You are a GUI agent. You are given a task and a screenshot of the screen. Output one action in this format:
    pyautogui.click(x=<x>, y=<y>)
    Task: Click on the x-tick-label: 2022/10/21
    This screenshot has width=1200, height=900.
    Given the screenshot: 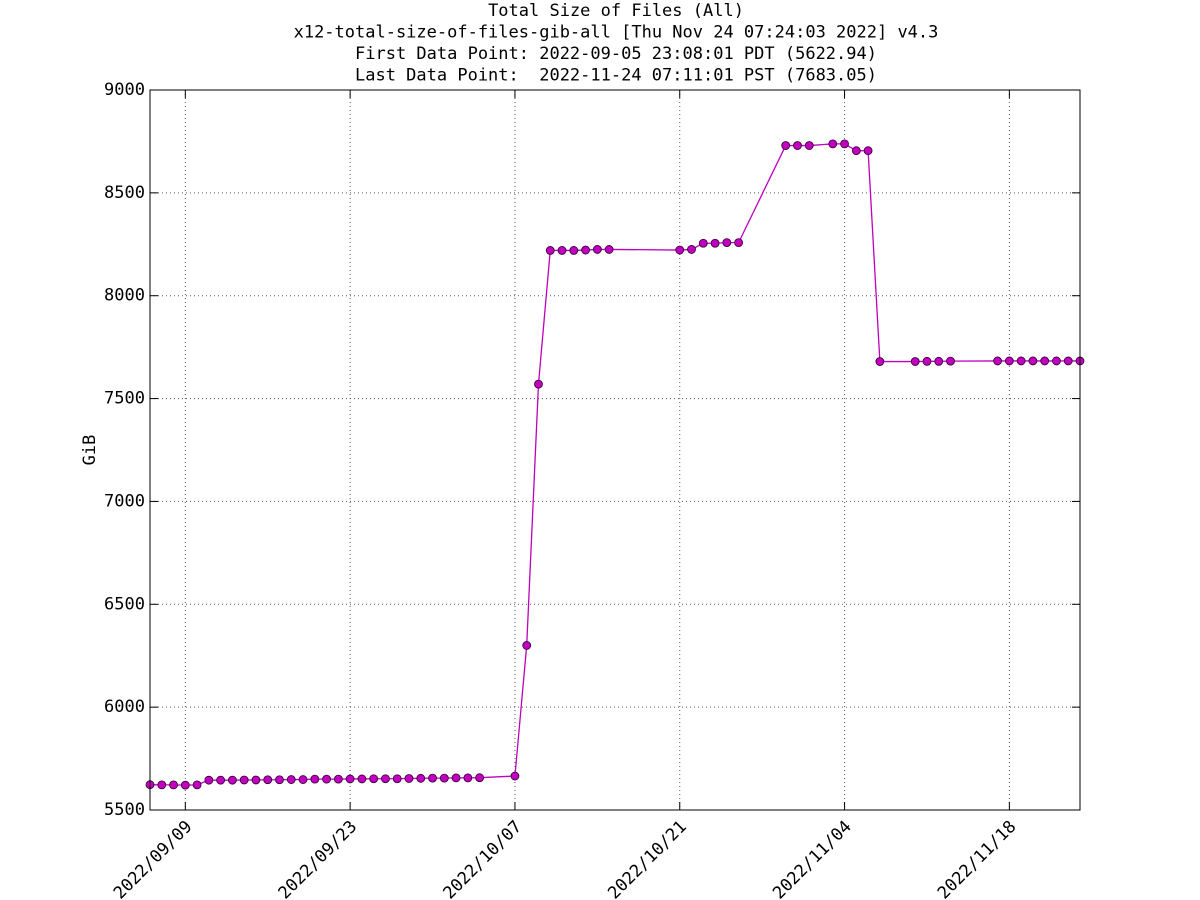 What is the action you would take?
    pyautogui.click(x=647, y=858)
    